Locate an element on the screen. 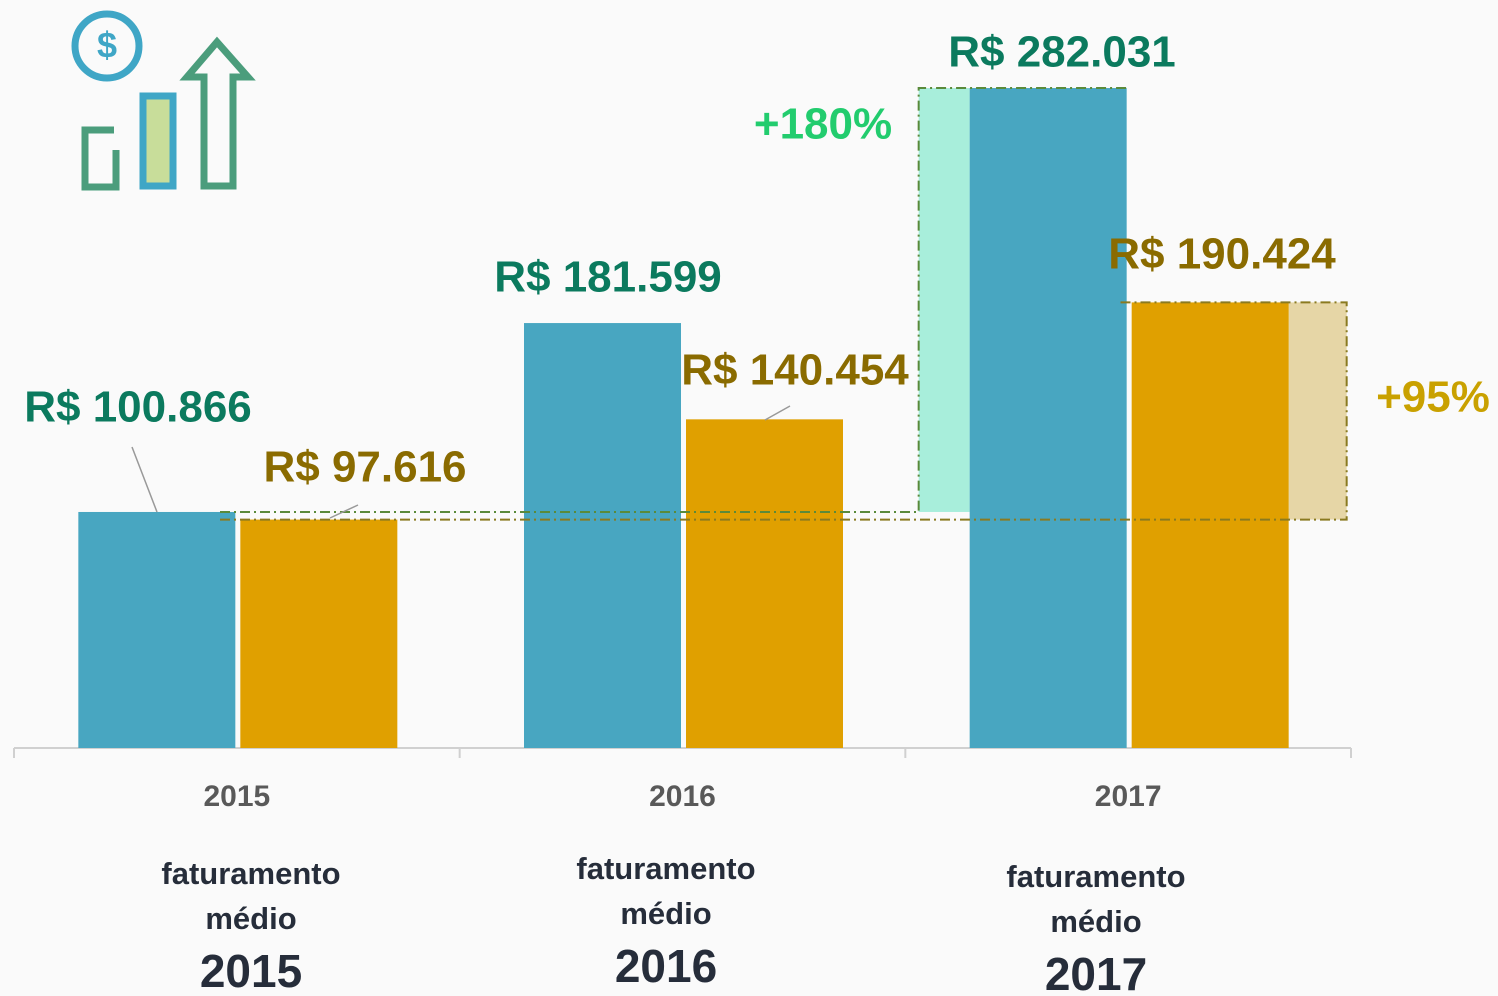 The height and width of the screenshot is (996, 1498). annotation: +95% is located at coordinates (1433, 397).